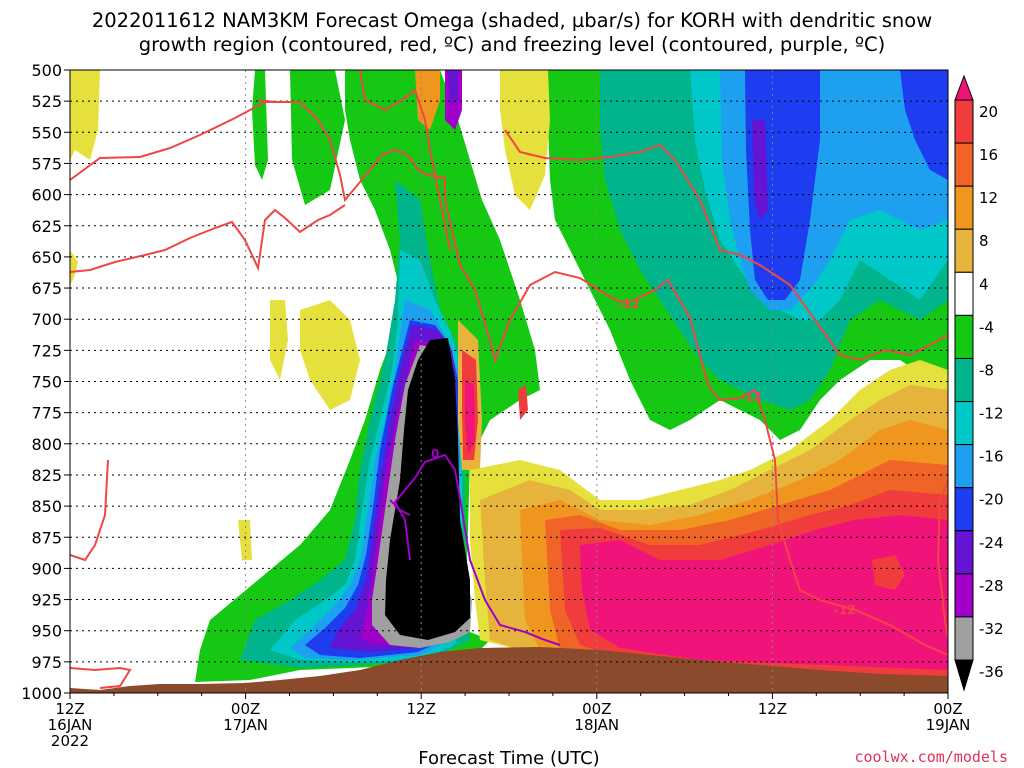  I want to click on contour-label-freezing: 0, so click(435, 454).